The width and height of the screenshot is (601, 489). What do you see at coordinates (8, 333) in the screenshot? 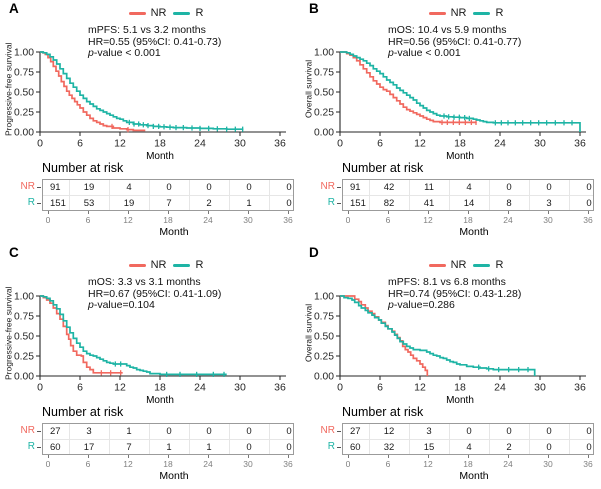
I see `y-axis-label: Progressive-free survival` at bounding box center [8, 333].